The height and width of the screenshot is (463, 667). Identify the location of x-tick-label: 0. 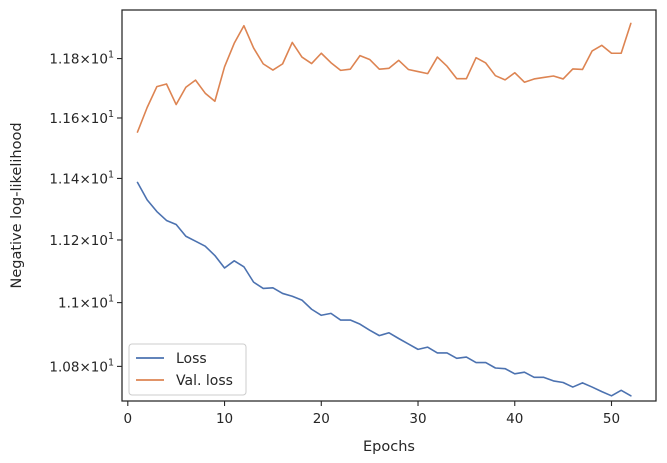
(128, 419).